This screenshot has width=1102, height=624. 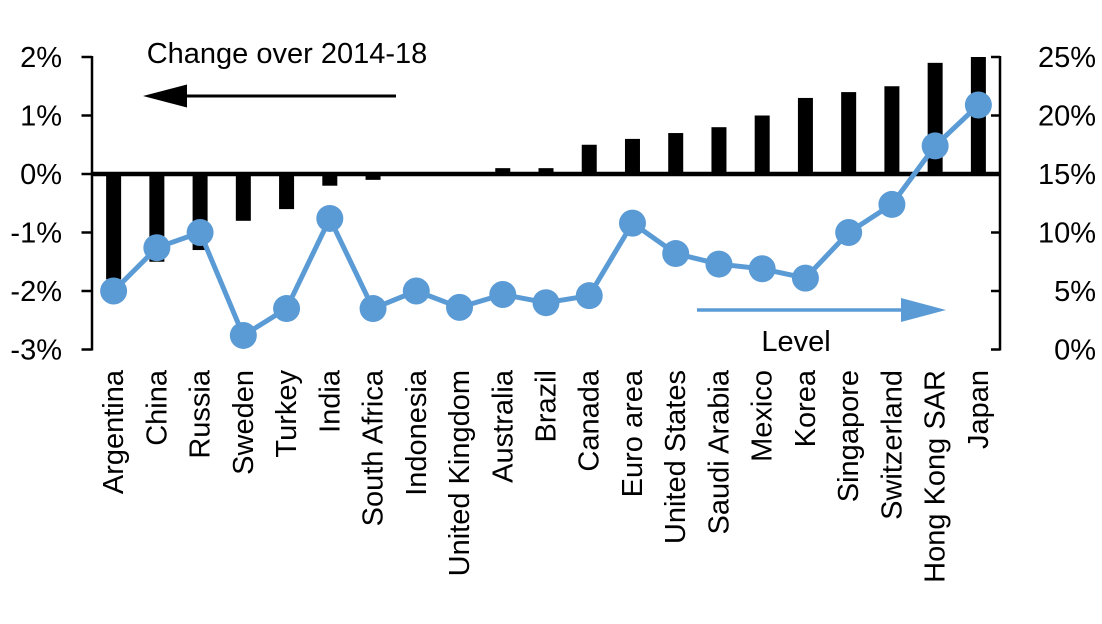 What do you see at coordinates (1067, 234) in the screenshot?
I see `right-axis-tick-label: 10%` at bounding box center [1067, 234].